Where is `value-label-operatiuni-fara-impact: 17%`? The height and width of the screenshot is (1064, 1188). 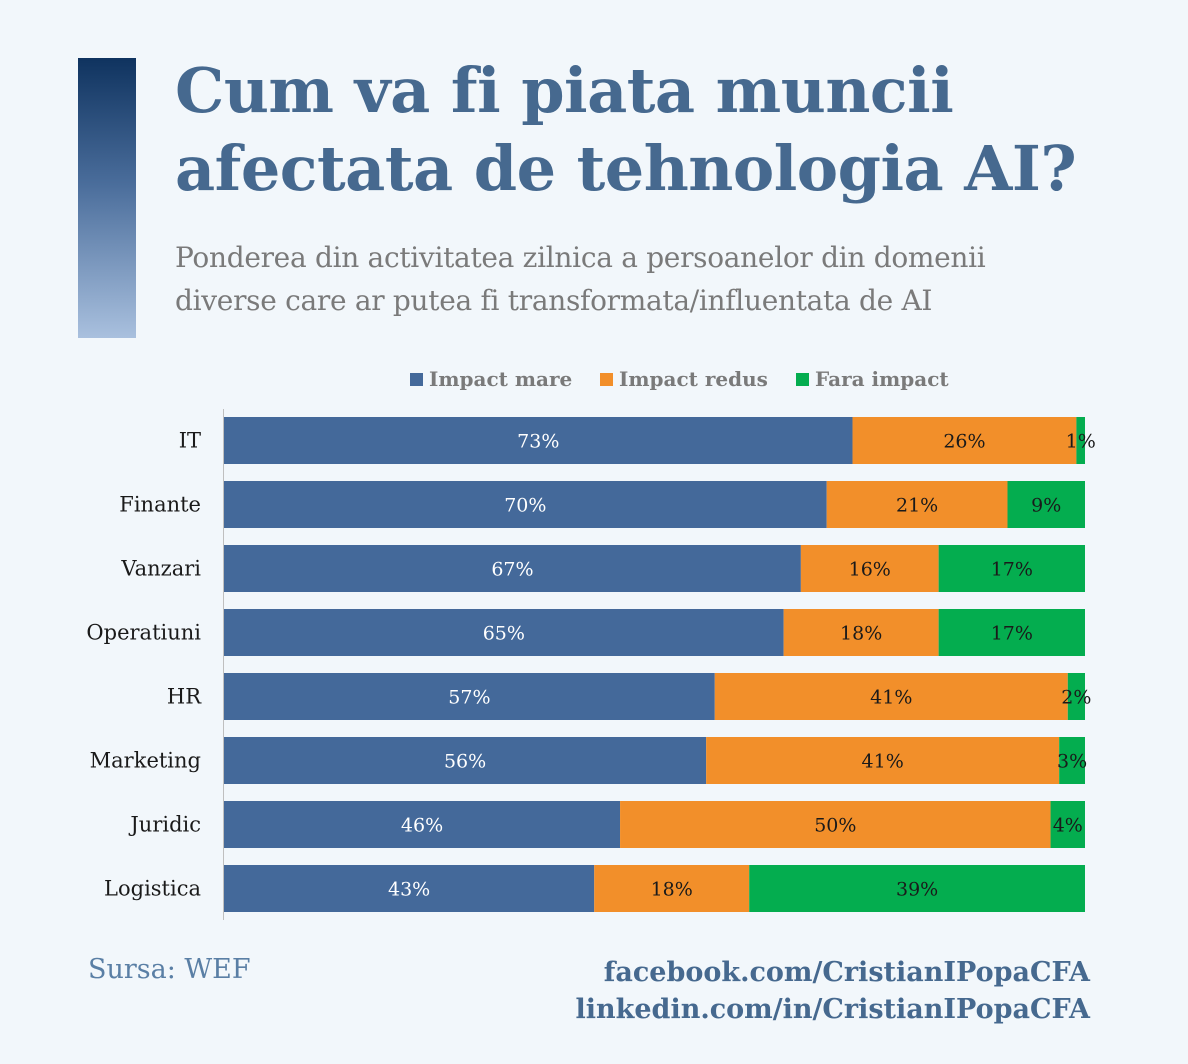 value-label-operatiuni-fara-impact: 17% is located at coordinates (1012, 634).